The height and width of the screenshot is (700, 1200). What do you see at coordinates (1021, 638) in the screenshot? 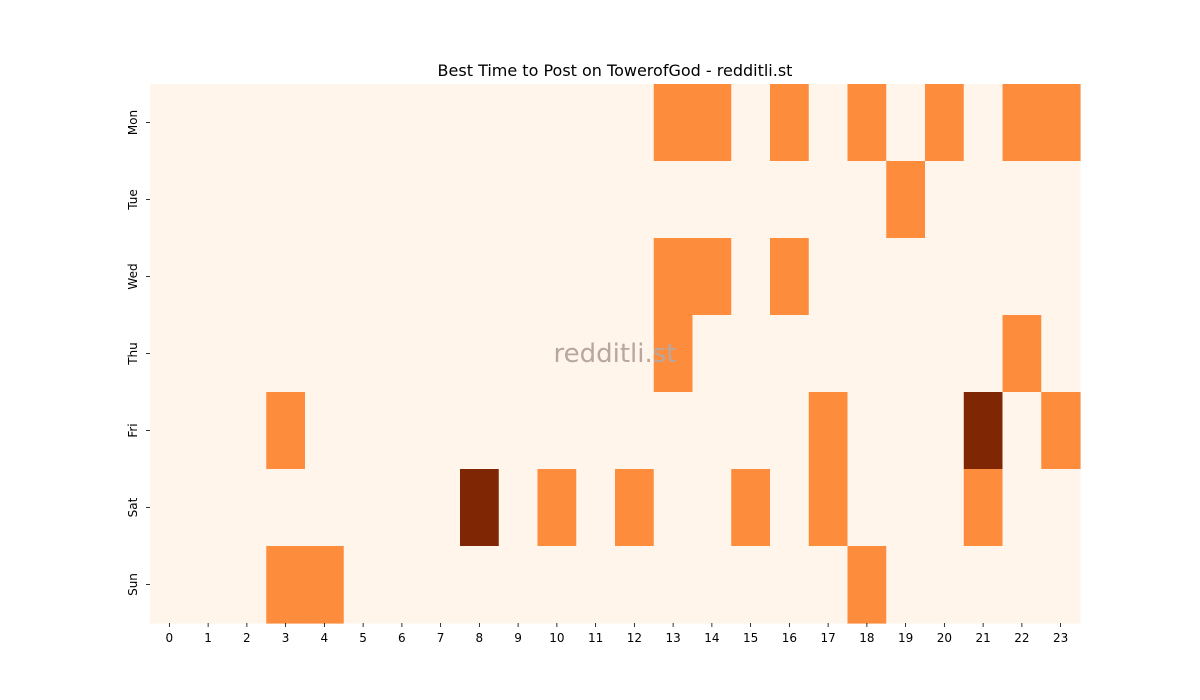
I see `x-tick-label: 22` at bounding box center [1021, 638].